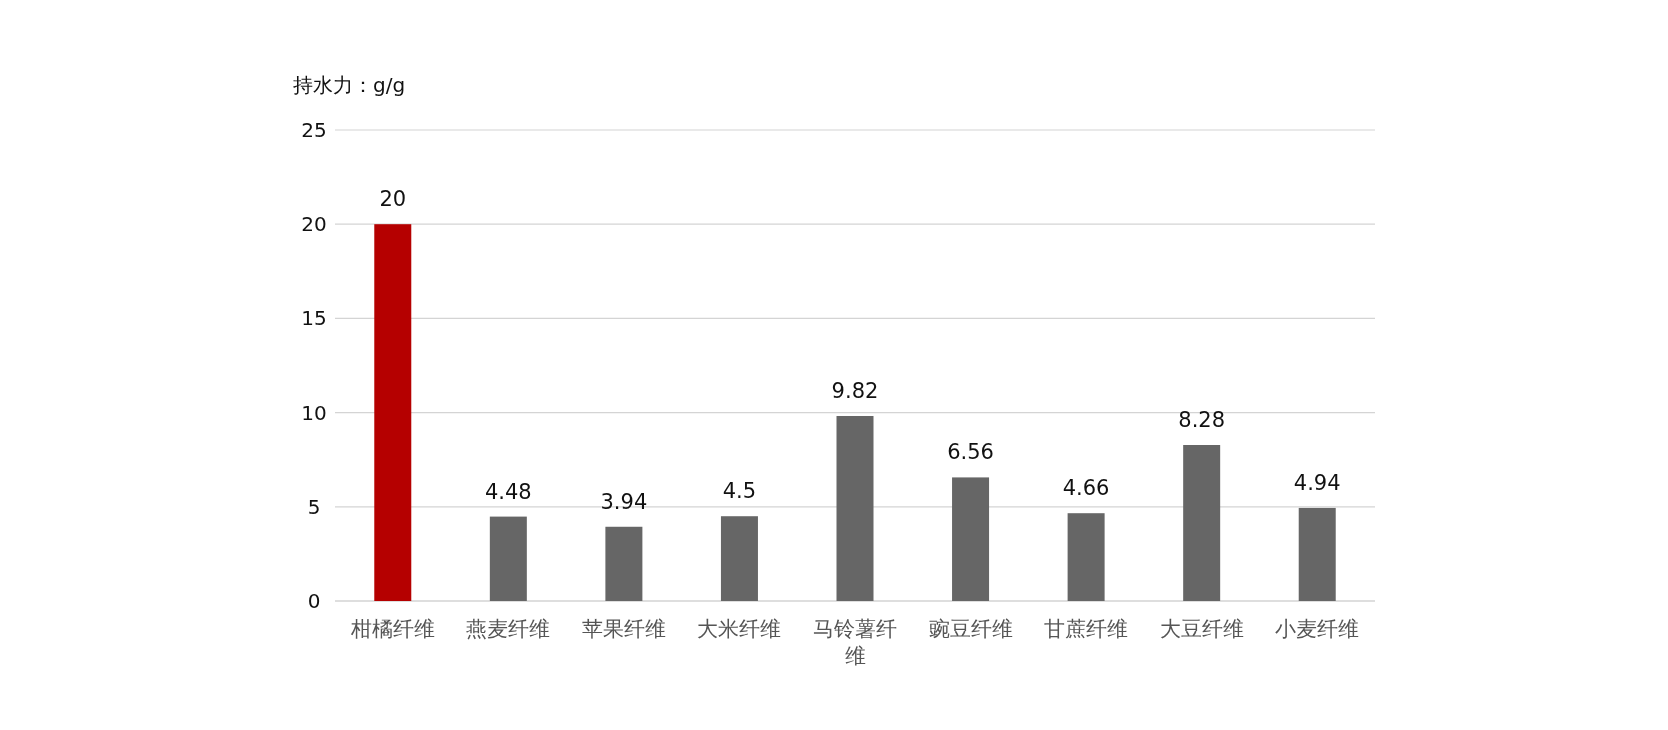 The height and width of the screenshot is (730, 1668). I want to click on x-tick-label: 马铃薯纤维, so click(855, 642).